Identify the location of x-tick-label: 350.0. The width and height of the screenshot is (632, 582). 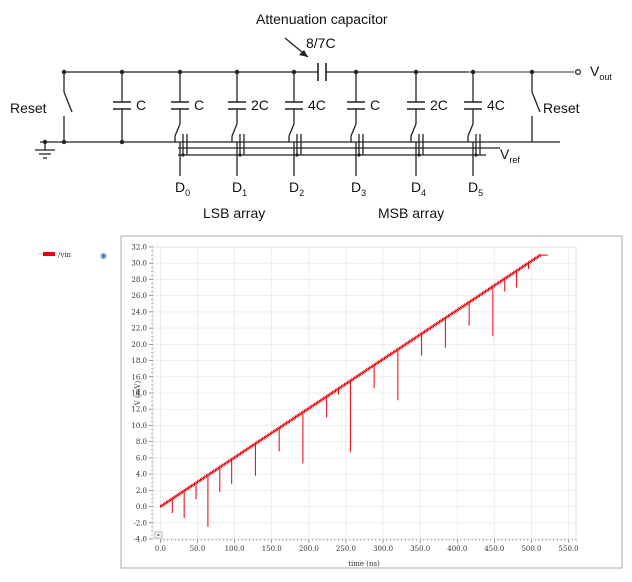
(420, 549).